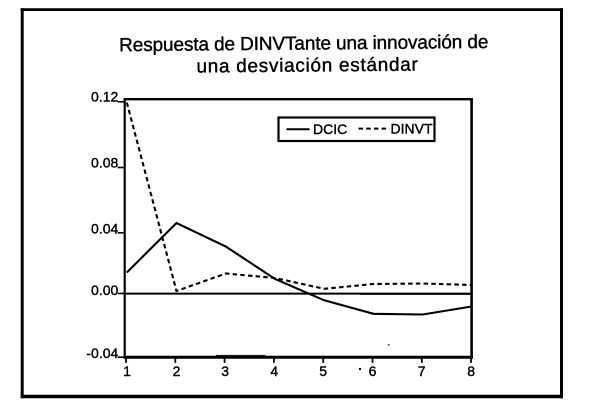 Image resolution: width=607 pixels, height=413 pixels. Describe the element at coordinates (412, 128) in the screenshot. I see `svg-text: DINVT` at that location.